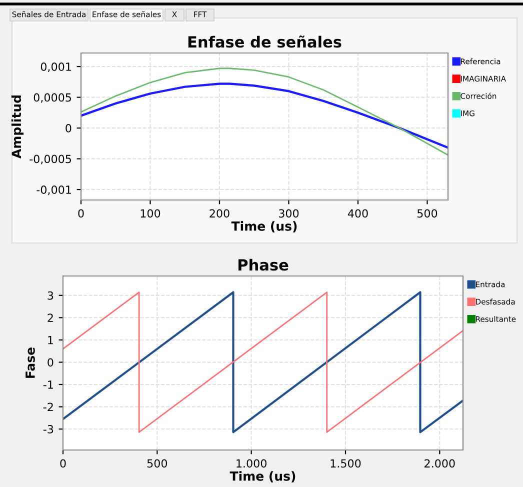  Describe the element at coordinates (30, 363) in the screenshot. I see `y-axis-title: Fase` at that location.